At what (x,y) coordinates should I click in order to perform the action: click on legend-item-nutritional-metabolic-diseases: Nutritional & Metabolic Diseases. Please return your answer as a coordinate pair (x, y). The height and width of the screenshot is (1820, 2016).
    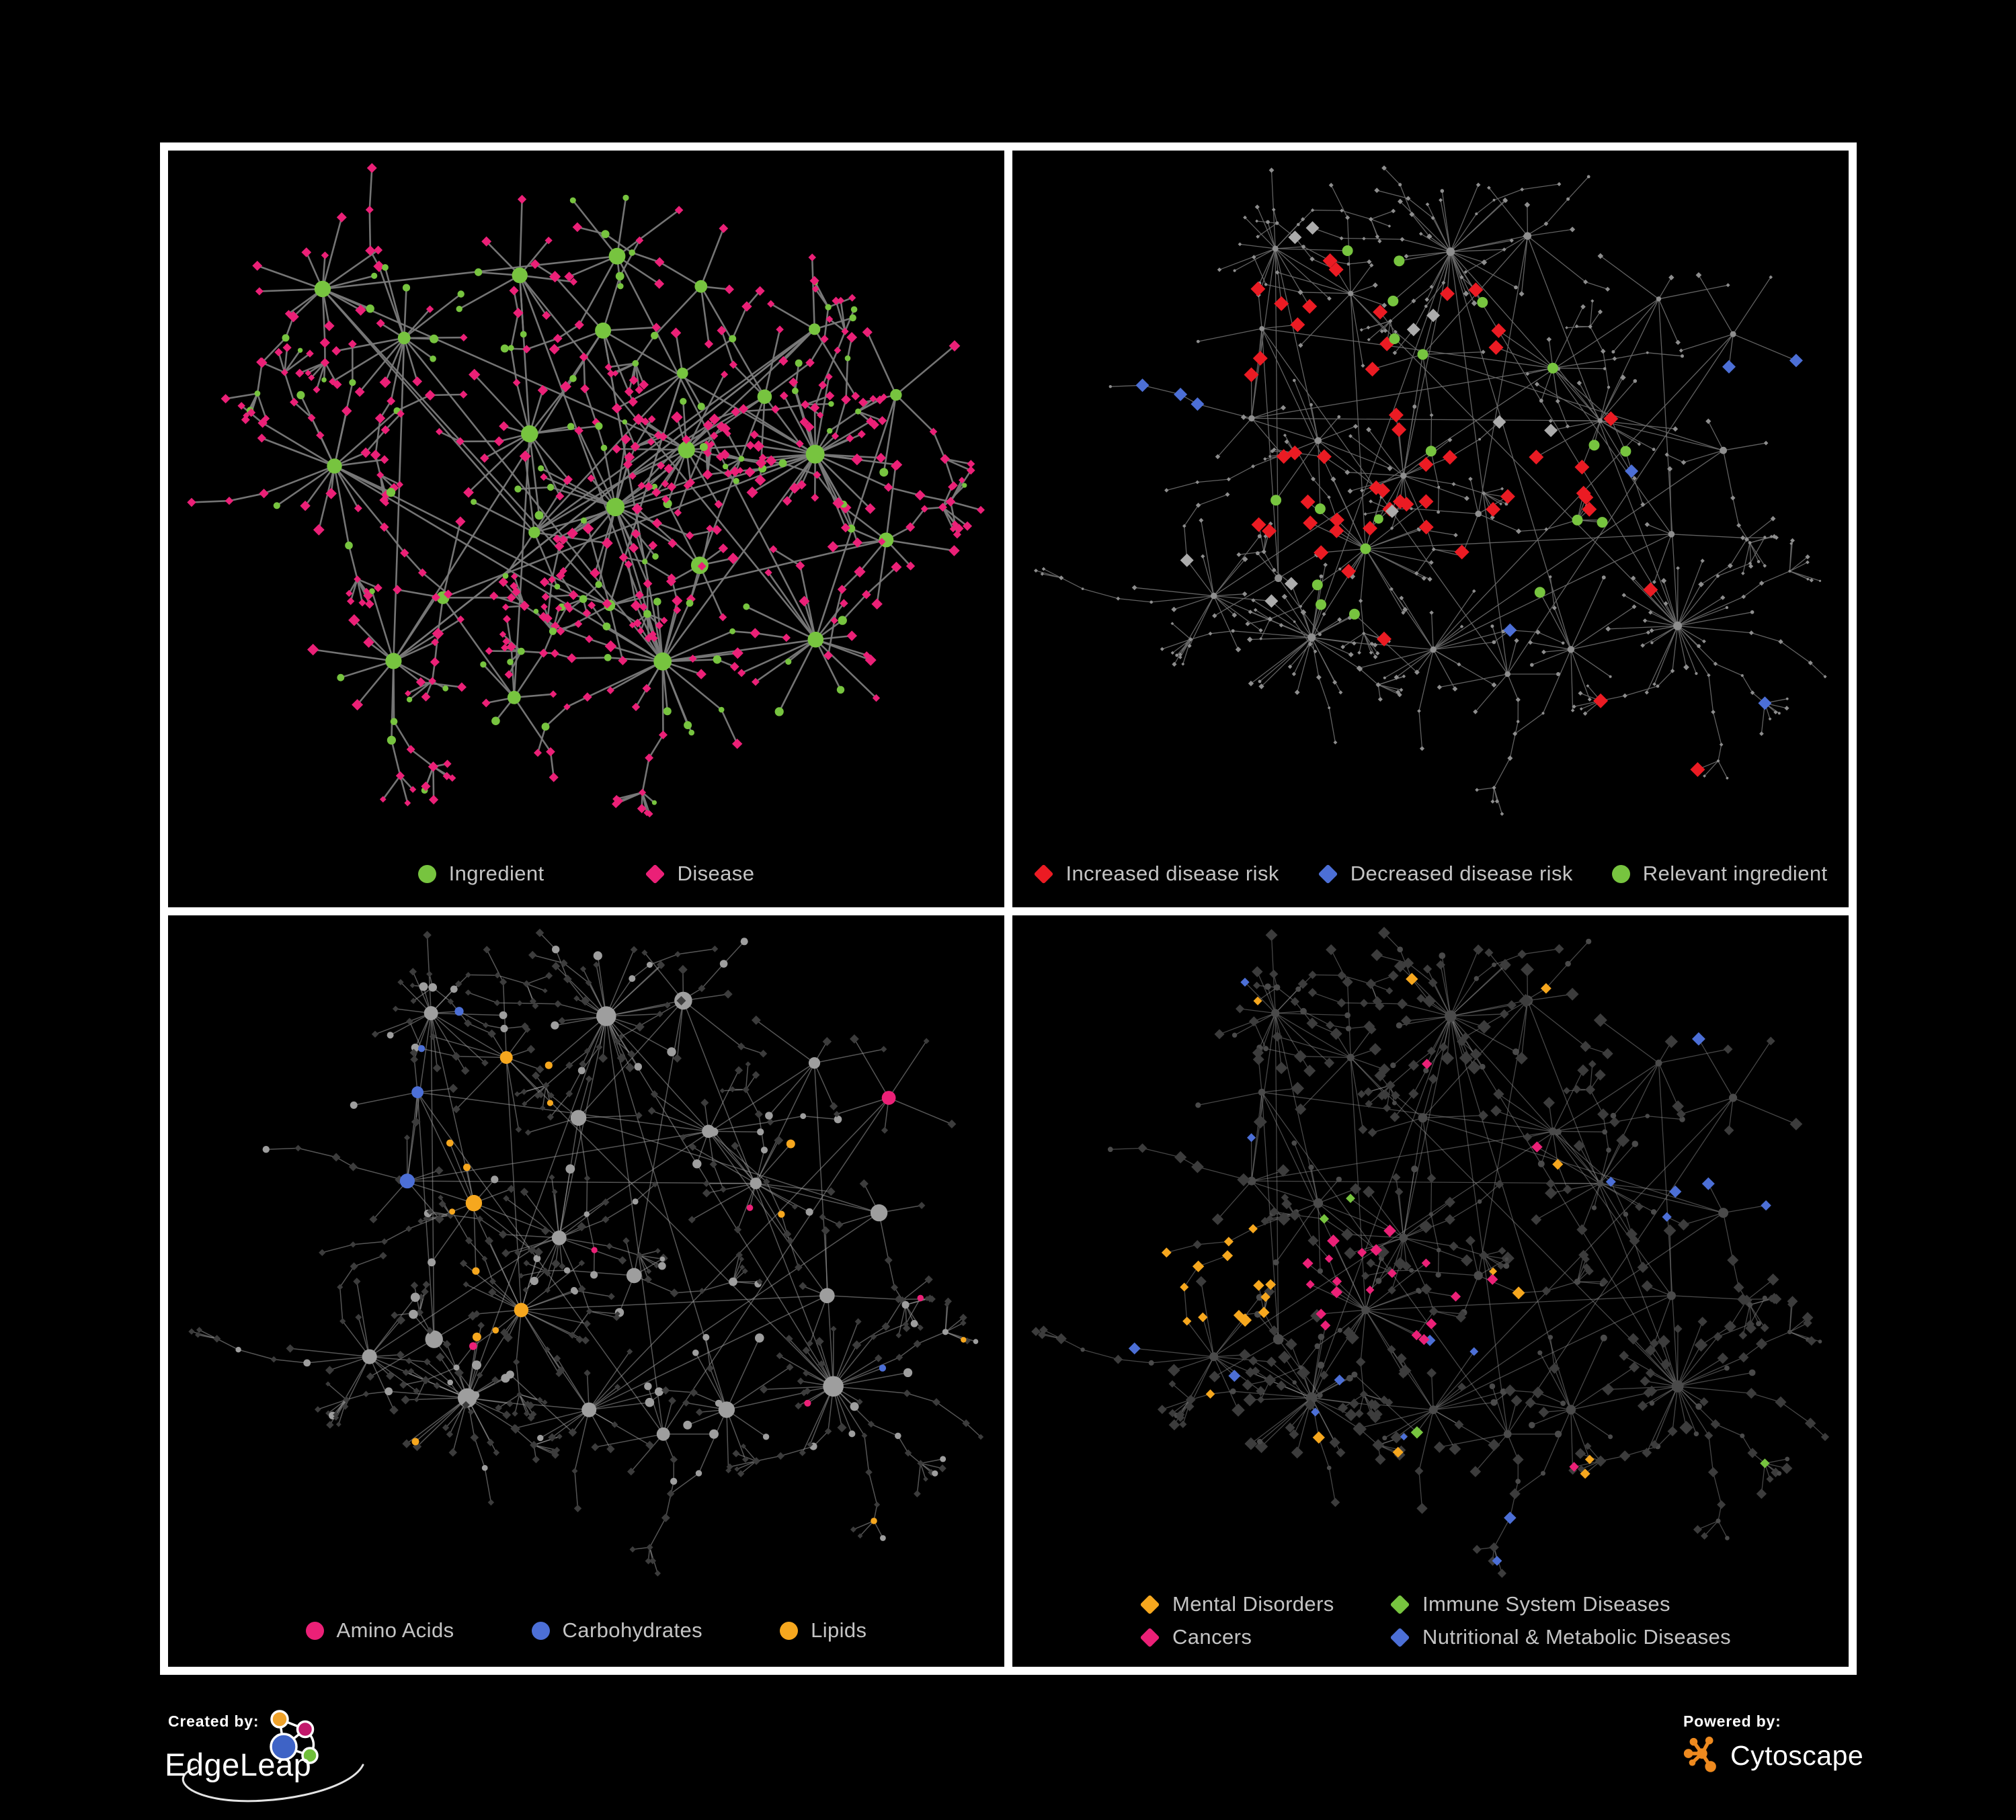
    Looking at the image, I should click on (1560, 1637).